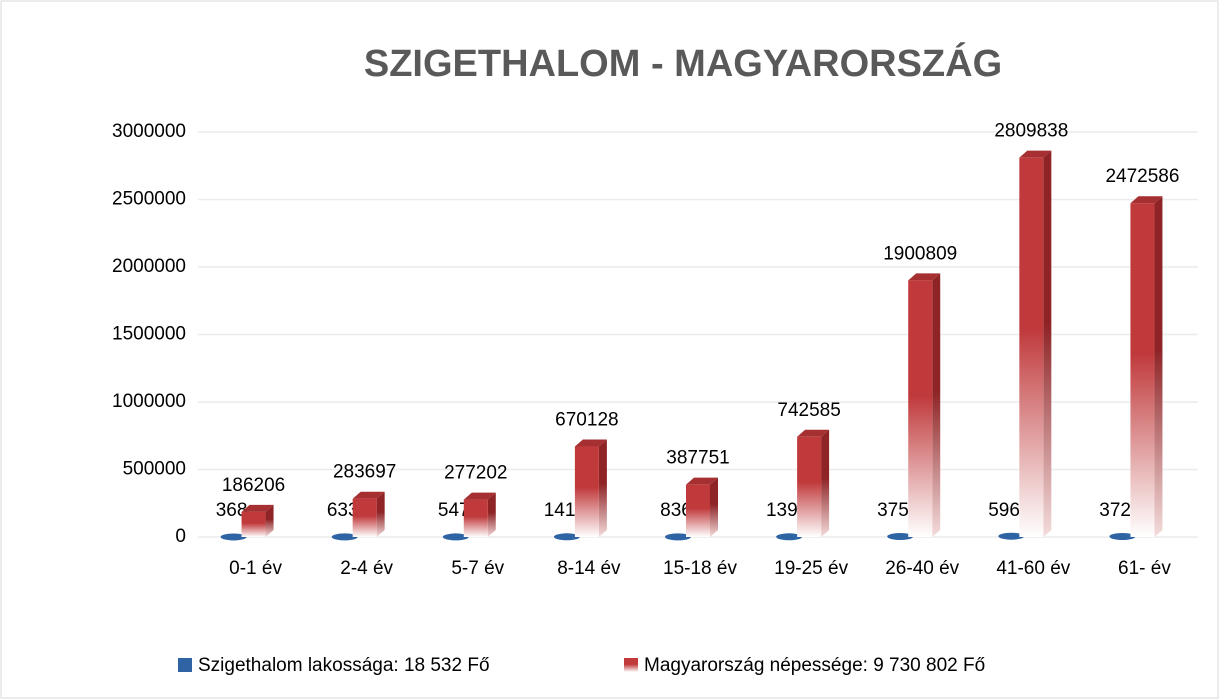 The width and height of the screenshot is (1219, 699). I want to click on x-tick-label: 41-60 év, so click(1033, 568).